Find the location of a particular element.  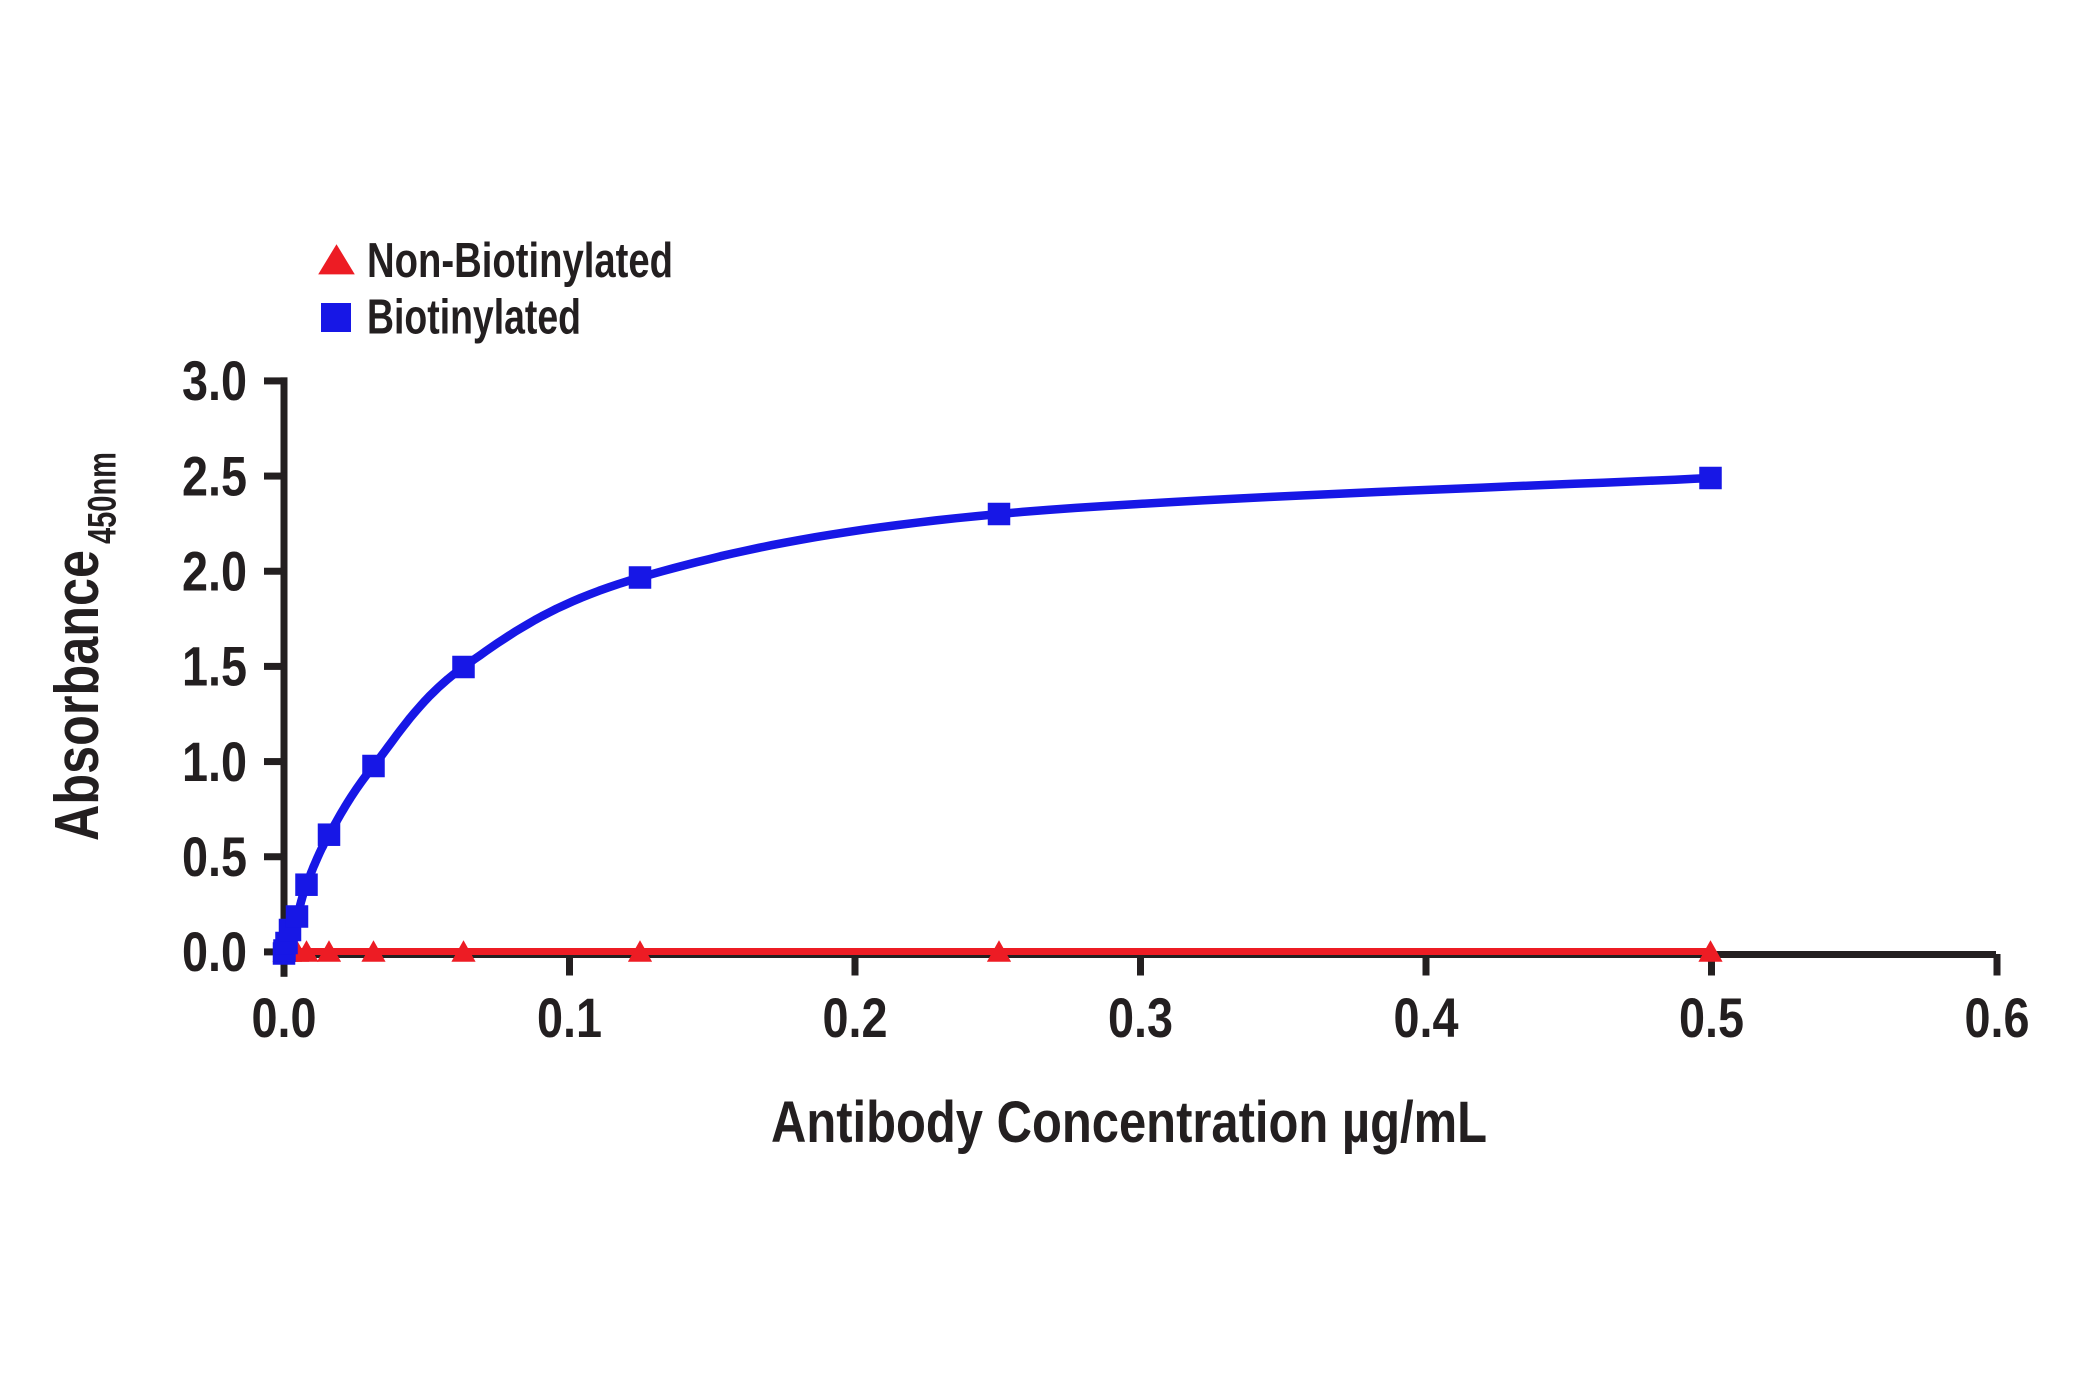

svg-text: Biotinylated is located at coordinates (474, 318).